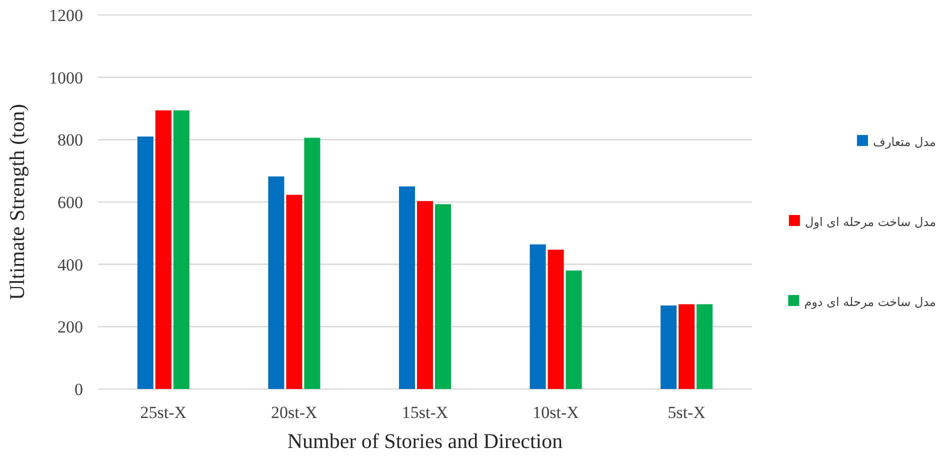 This screenshot has width=940, height=457. Describe the element at coordinates (70, 327) in the screenshot. I see `y-tick-label: 200` at that location.